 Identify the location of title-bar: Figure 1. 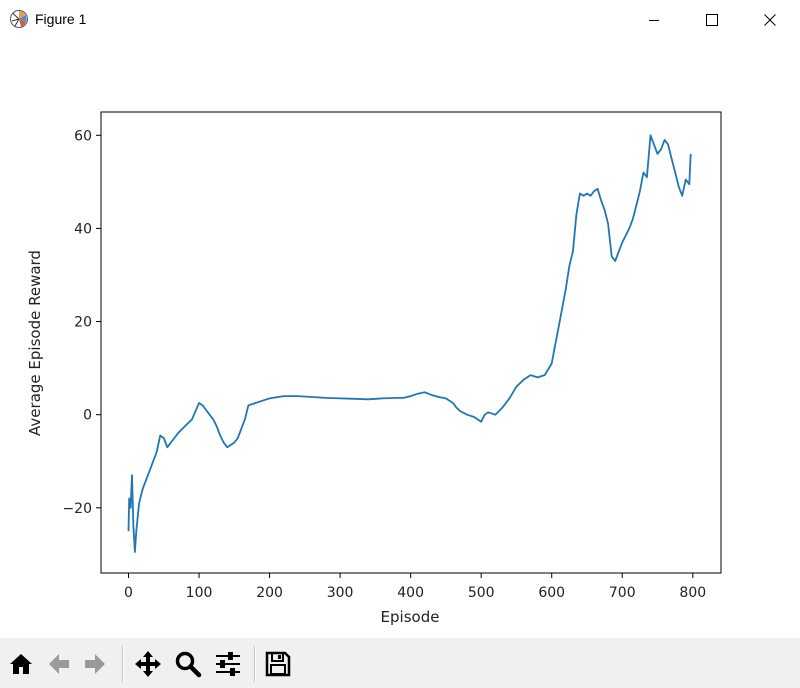
(400, 20).